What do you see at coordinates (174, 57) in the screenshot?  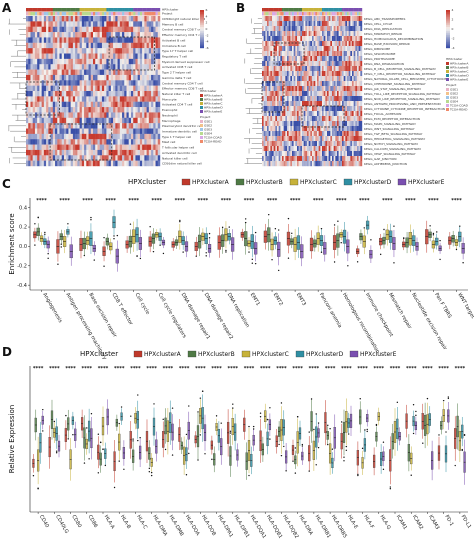 I see `row-label: Regulatory T cell` at bounding box center [174, 57].